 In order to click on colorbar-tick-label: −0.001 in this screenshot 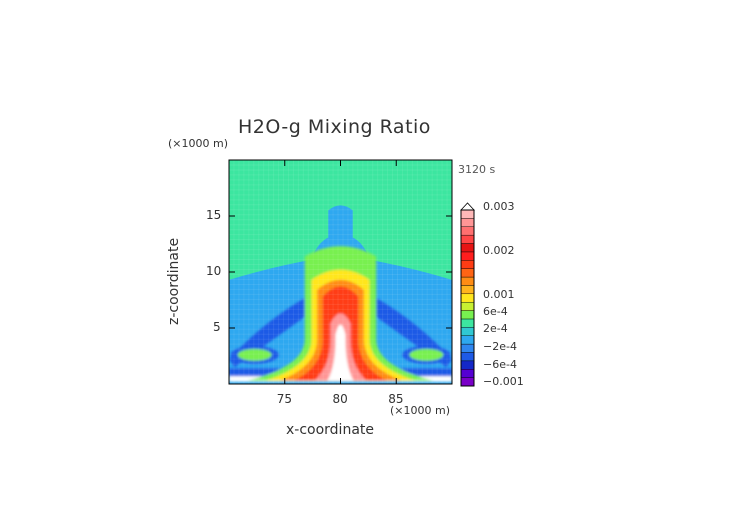, I will do `click(503, 381)`.